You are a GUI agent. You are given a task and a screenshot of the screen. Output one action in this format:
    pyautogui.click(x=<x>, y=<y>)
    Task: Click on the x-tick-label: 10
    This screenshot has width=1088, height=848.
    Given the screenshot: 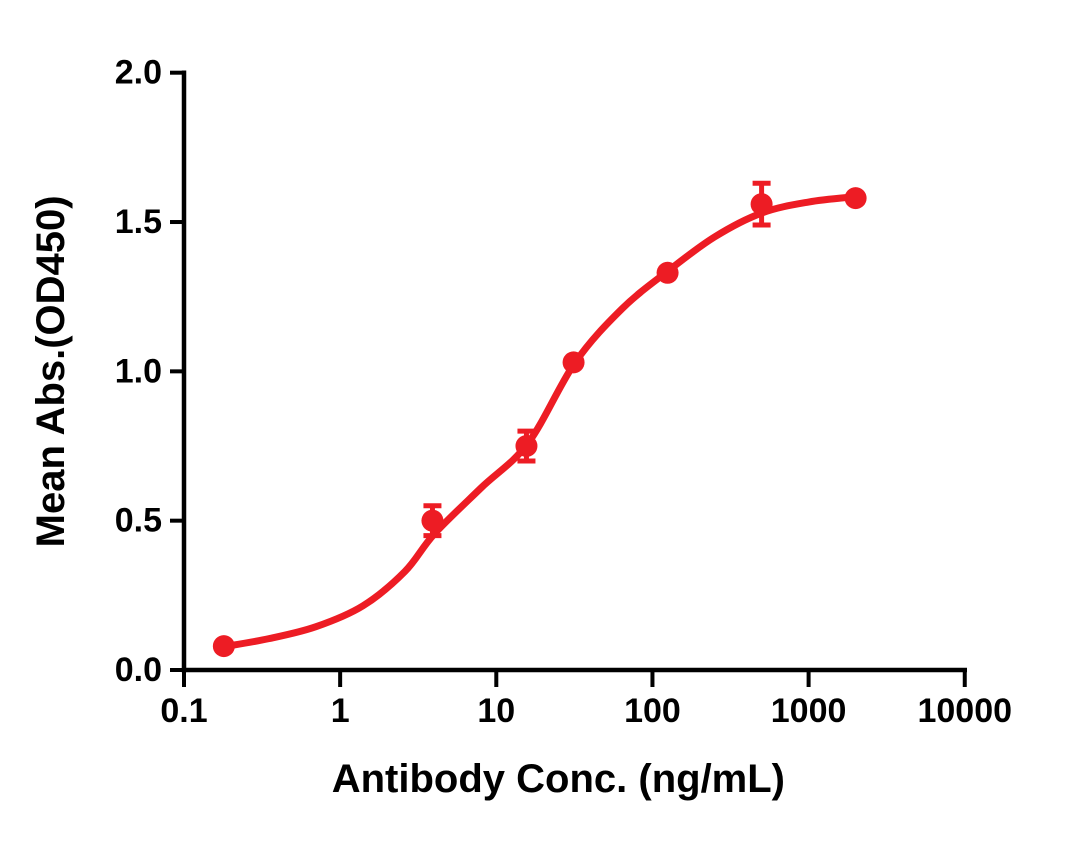 What is the action you would take?
    pyautogui.click(x=496, y=711)
    